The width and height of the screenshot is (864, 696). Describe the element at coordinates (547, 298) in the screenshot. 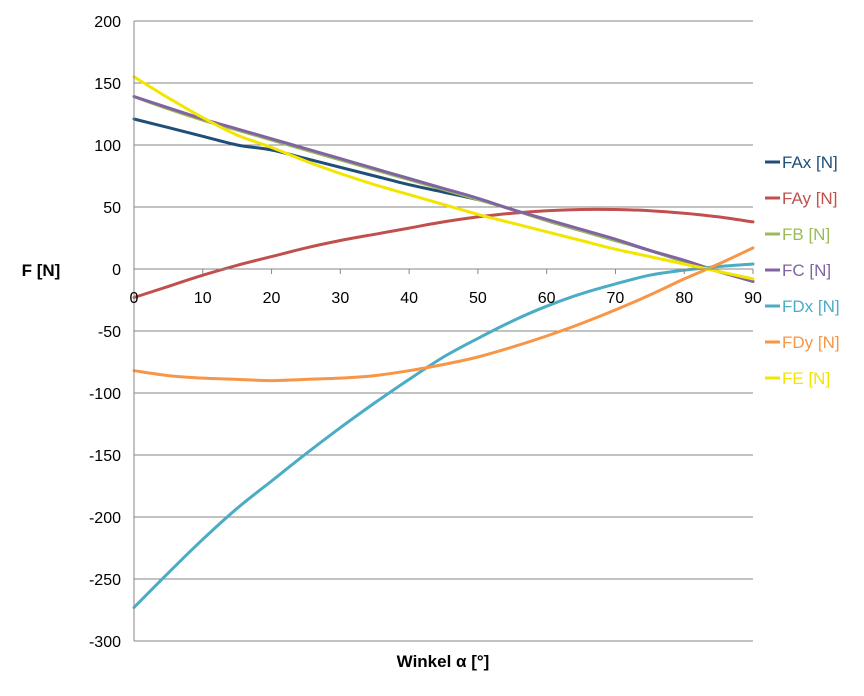

I see `x-tick-label: 60` at that location.